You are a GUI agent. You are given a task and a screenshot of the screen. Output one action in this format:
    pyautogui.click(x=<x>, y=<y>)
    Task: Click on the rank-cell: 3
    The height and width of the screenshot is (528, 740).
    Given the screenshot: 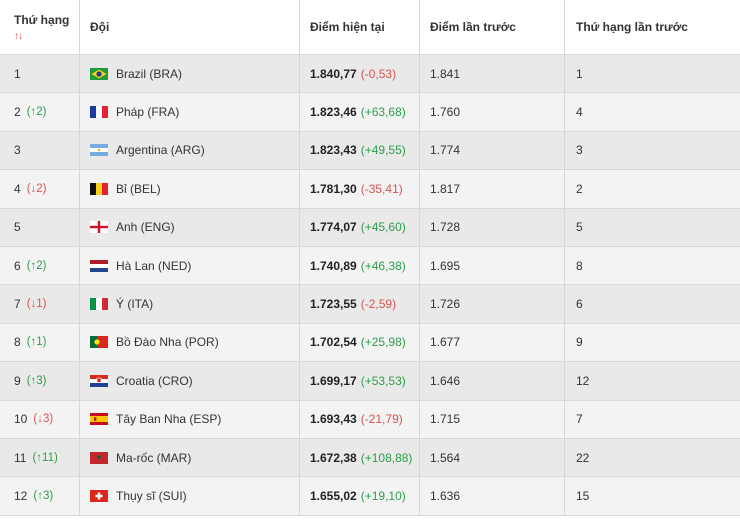 What is the action you would take?
    pyautogui.click(x=40, y=150)
    